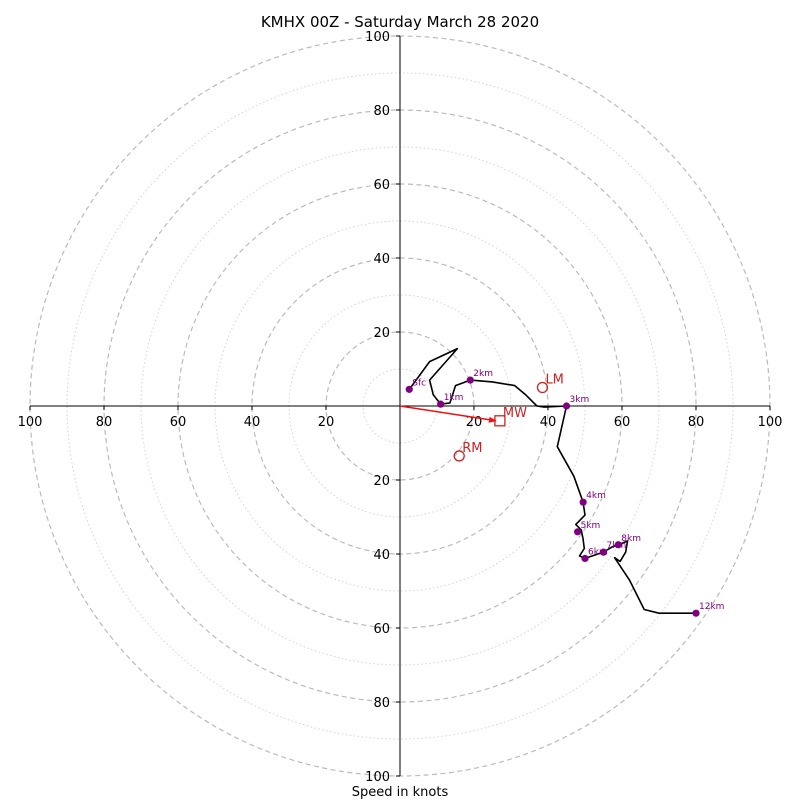  Describe the element at coordinates (622, 422) in the screenshot. I see `tick-label-right: 60` at that location.